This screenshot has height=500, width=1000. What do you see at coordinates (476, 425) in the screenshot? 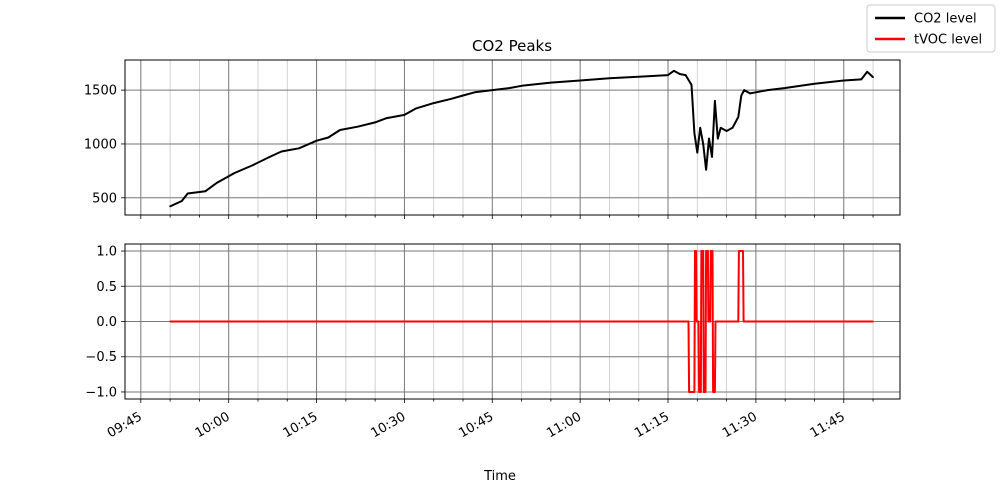
I see `x-tick-label: 10:45` at bounding box center [476, 425].